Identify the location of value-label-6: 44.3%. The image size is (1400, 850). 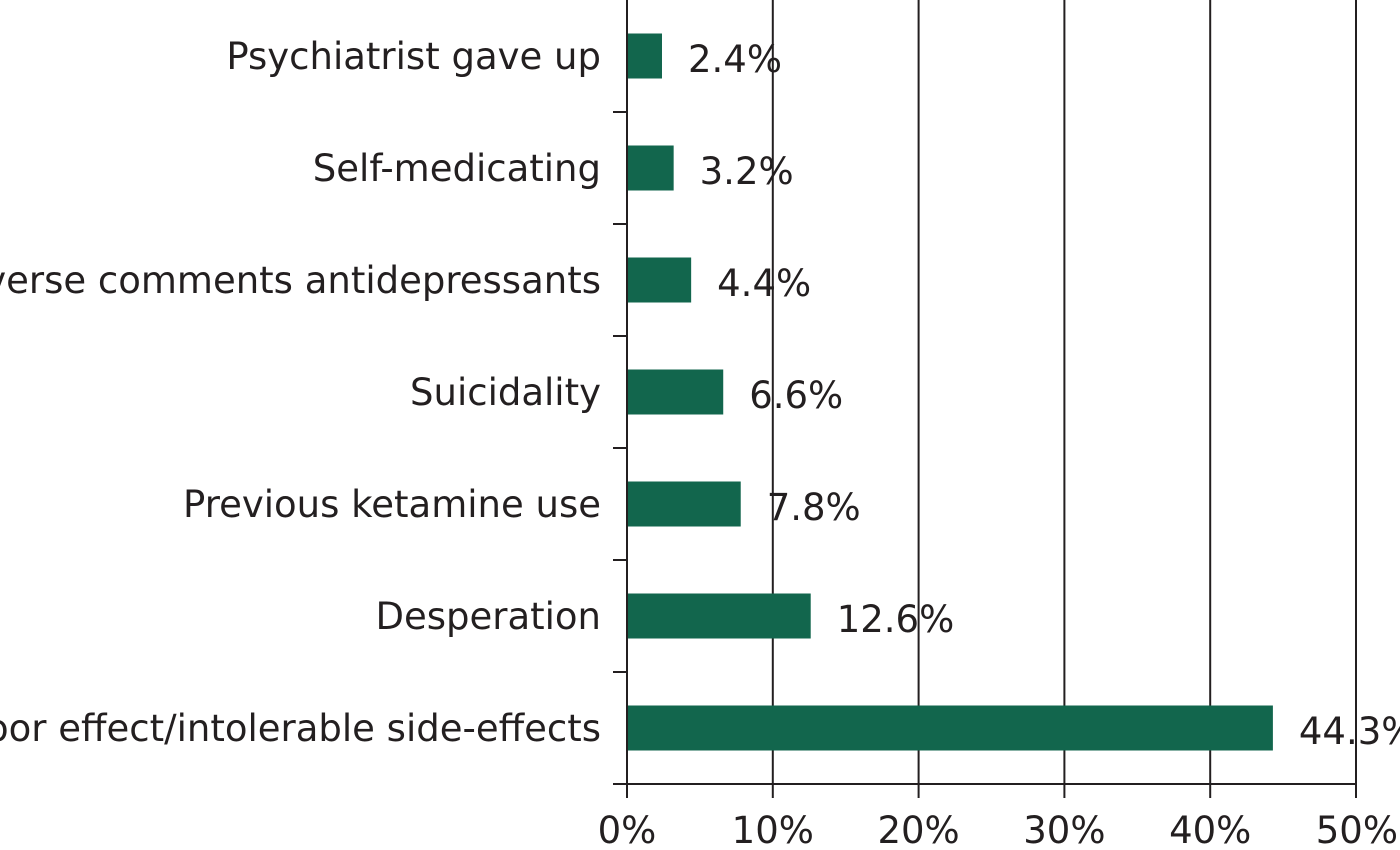
(1349, 731).